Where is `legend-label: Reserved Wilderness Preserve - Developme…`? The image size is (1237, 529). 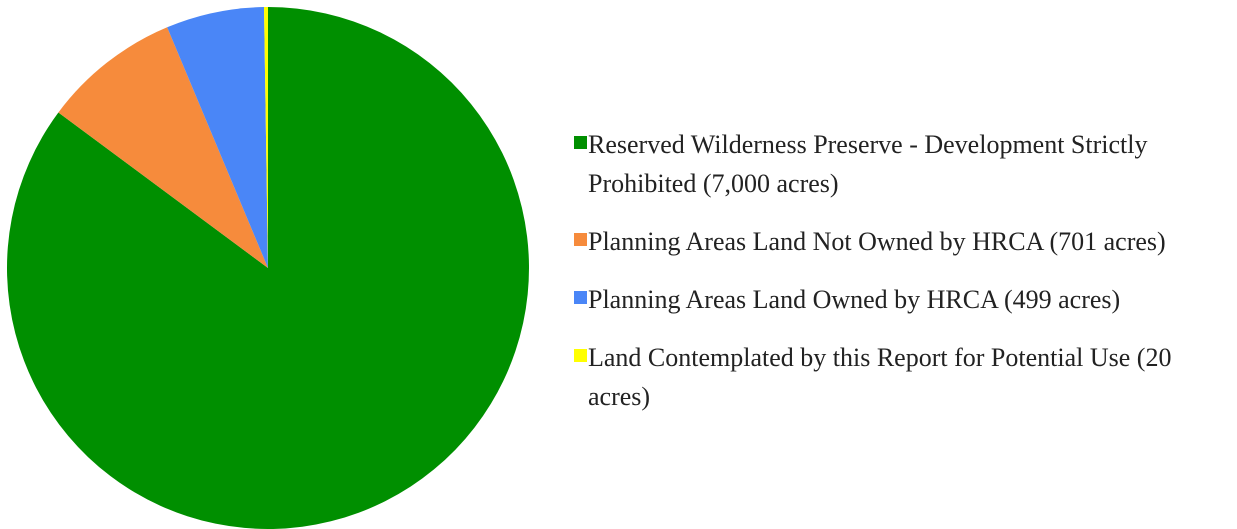 legend-label: Reserved Wilderness Preserve - Developme… is located at coordinates (868, 164).